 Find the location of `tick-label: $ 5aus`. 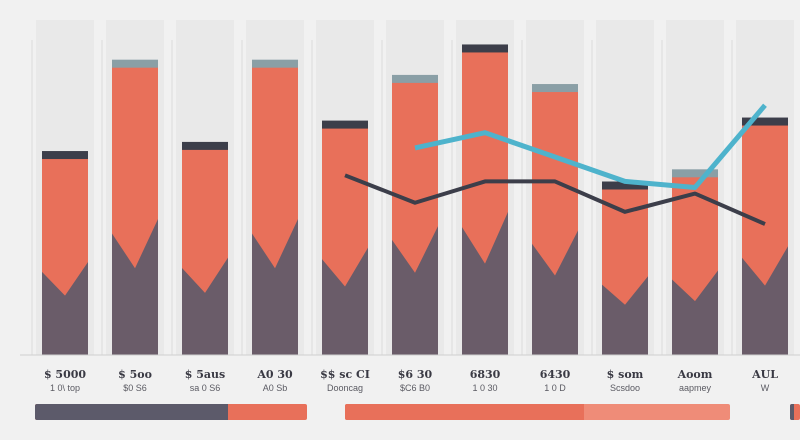

tick-label: $ 5aus is located at coordinates (205, 374).